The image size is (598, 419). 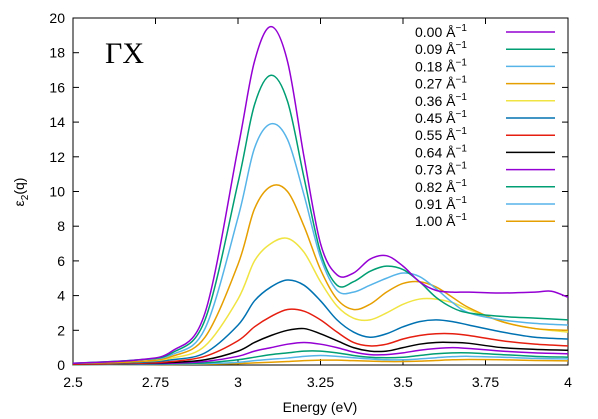 I want to click on legend-label: 0.18 Å−1, so click(x=441, y=65).